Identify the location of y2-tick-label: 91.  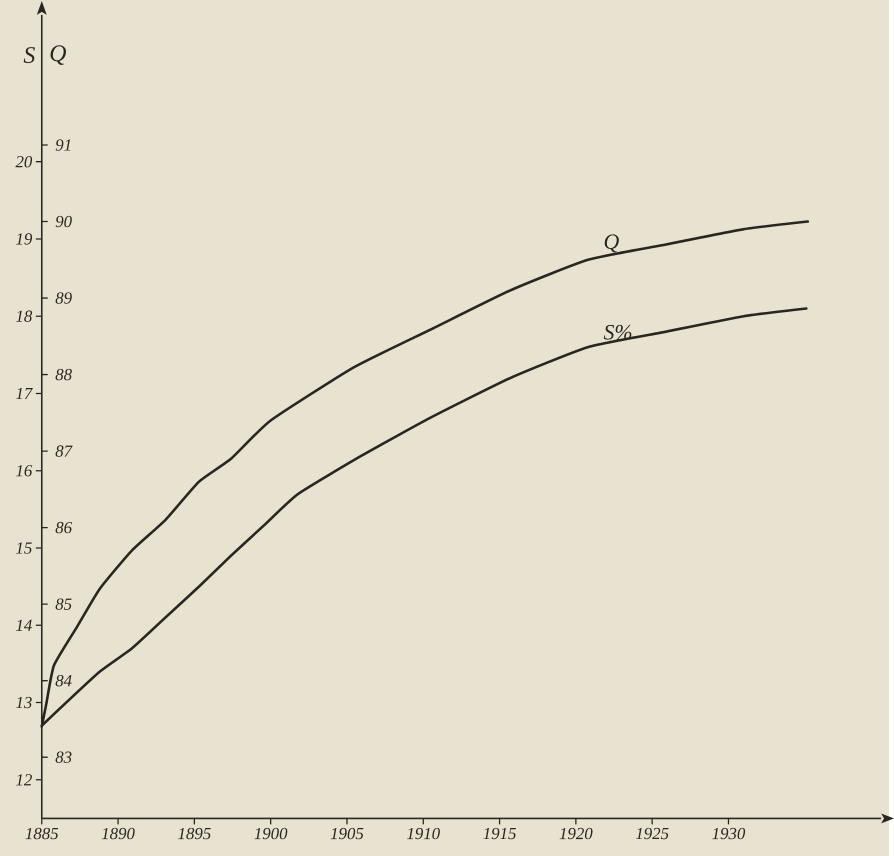
(63, 145).